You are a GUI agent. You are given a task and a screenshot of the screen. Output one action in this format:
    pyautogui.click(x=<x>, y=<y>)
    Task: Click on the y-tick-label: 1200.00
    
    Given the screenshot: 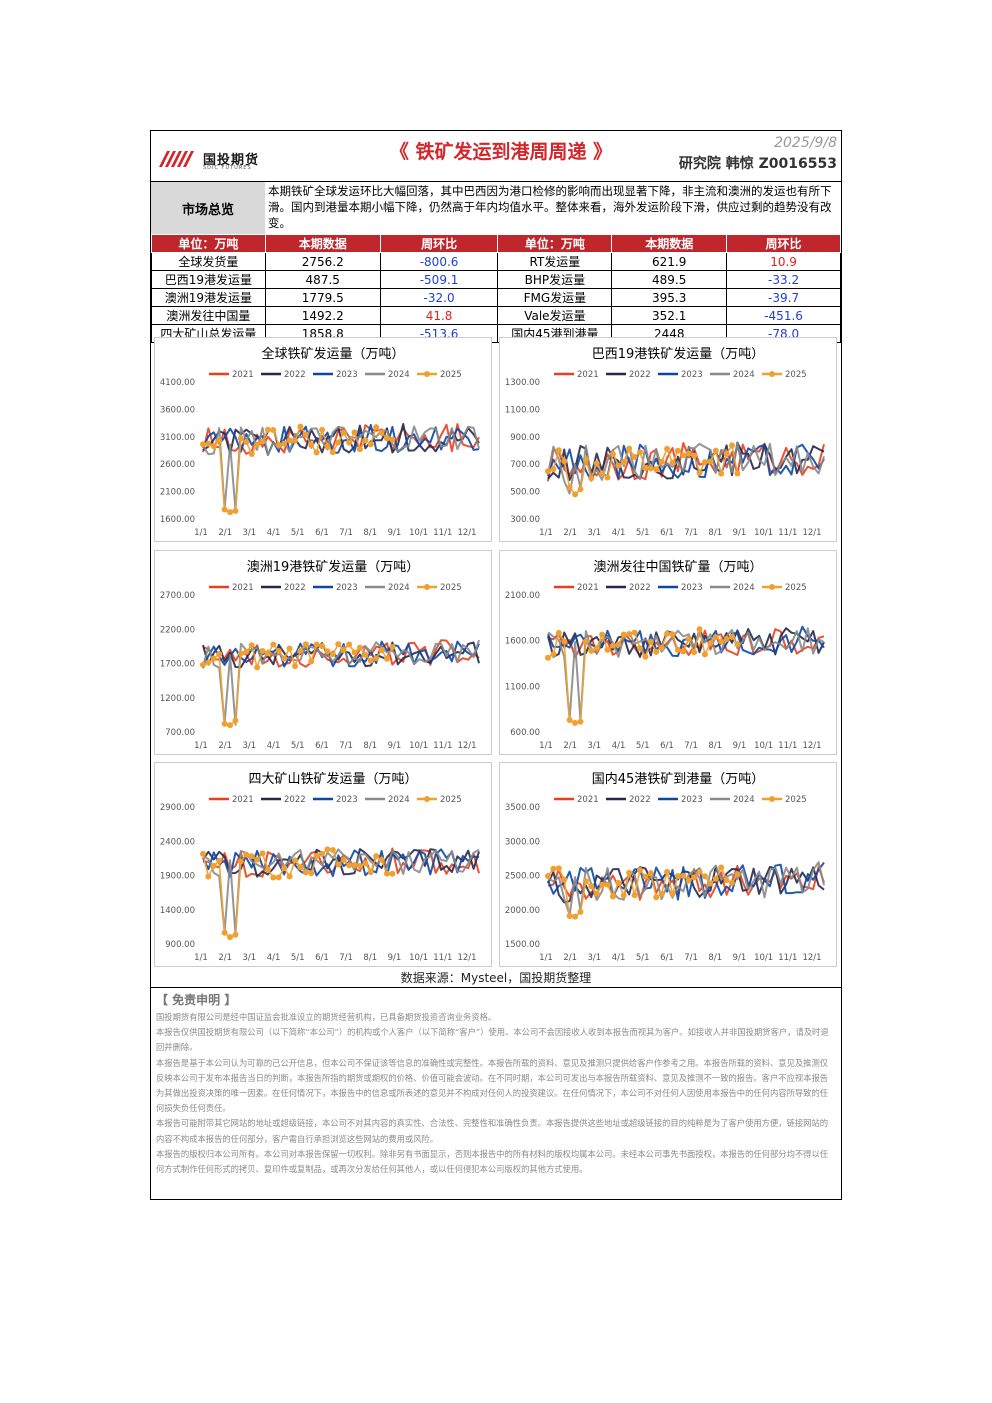 What is the action you would take?
    pyautogui.click(x=177, y=699)
    